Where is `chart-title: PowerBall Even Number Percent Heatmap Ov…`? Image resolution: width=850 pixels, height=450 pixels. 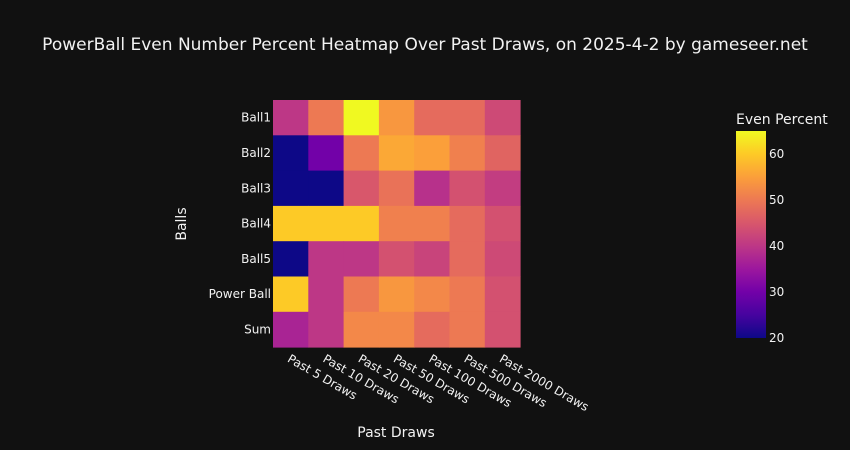
chart-title: PowerBall Even Number Percent Heatmap Ov… is located at coordinates (425, 45).